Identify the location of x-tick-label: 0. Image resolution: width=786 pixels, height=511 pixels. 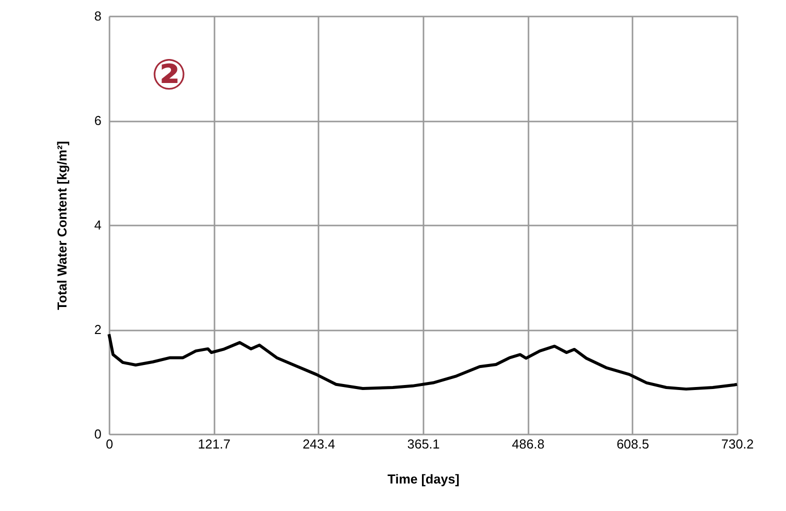
(110, 444).